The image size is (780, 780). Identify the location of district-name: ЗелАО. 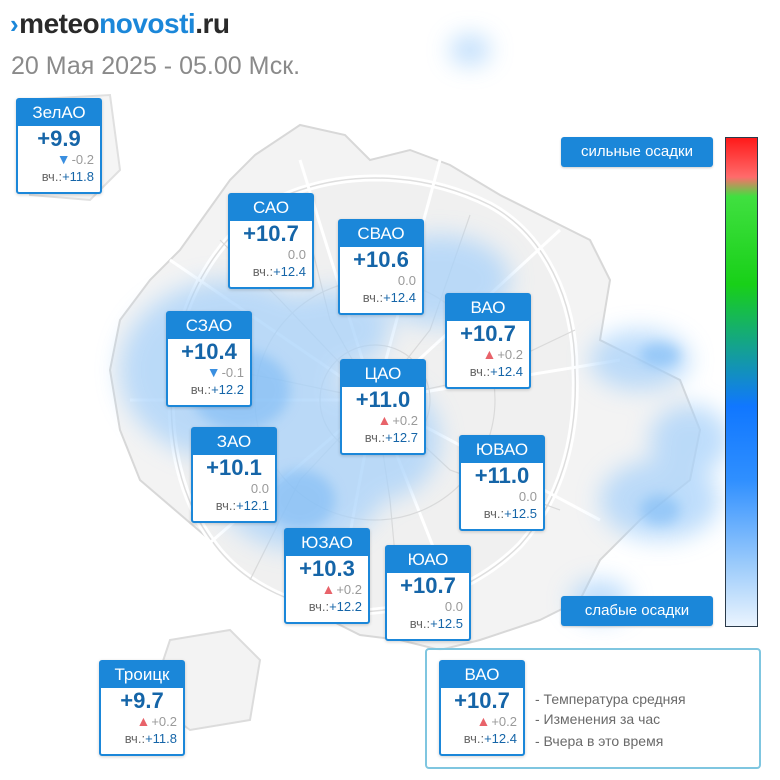
(59, 113).